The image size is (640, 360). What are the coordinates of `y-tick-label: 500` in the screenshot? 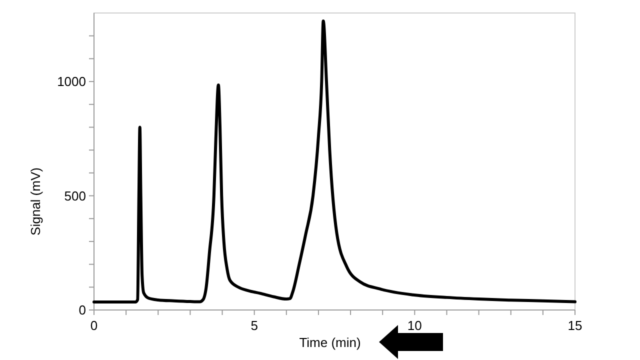 It's located at (75, 196).